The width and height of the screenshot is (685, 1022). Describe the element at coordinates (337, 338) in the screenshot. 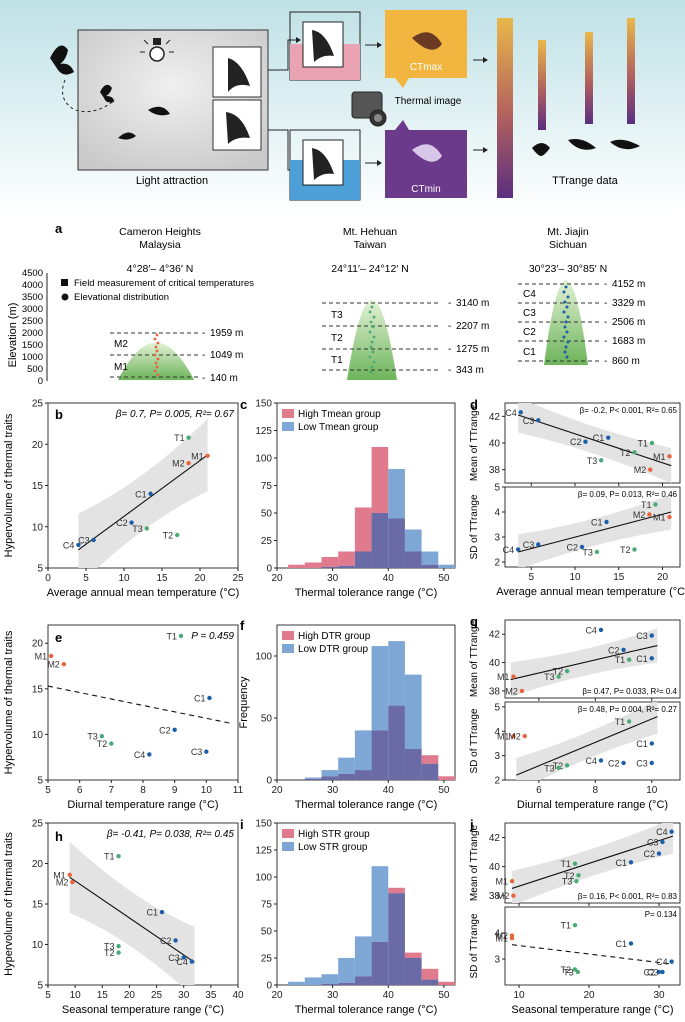

I see `band-label: T2` at that location.